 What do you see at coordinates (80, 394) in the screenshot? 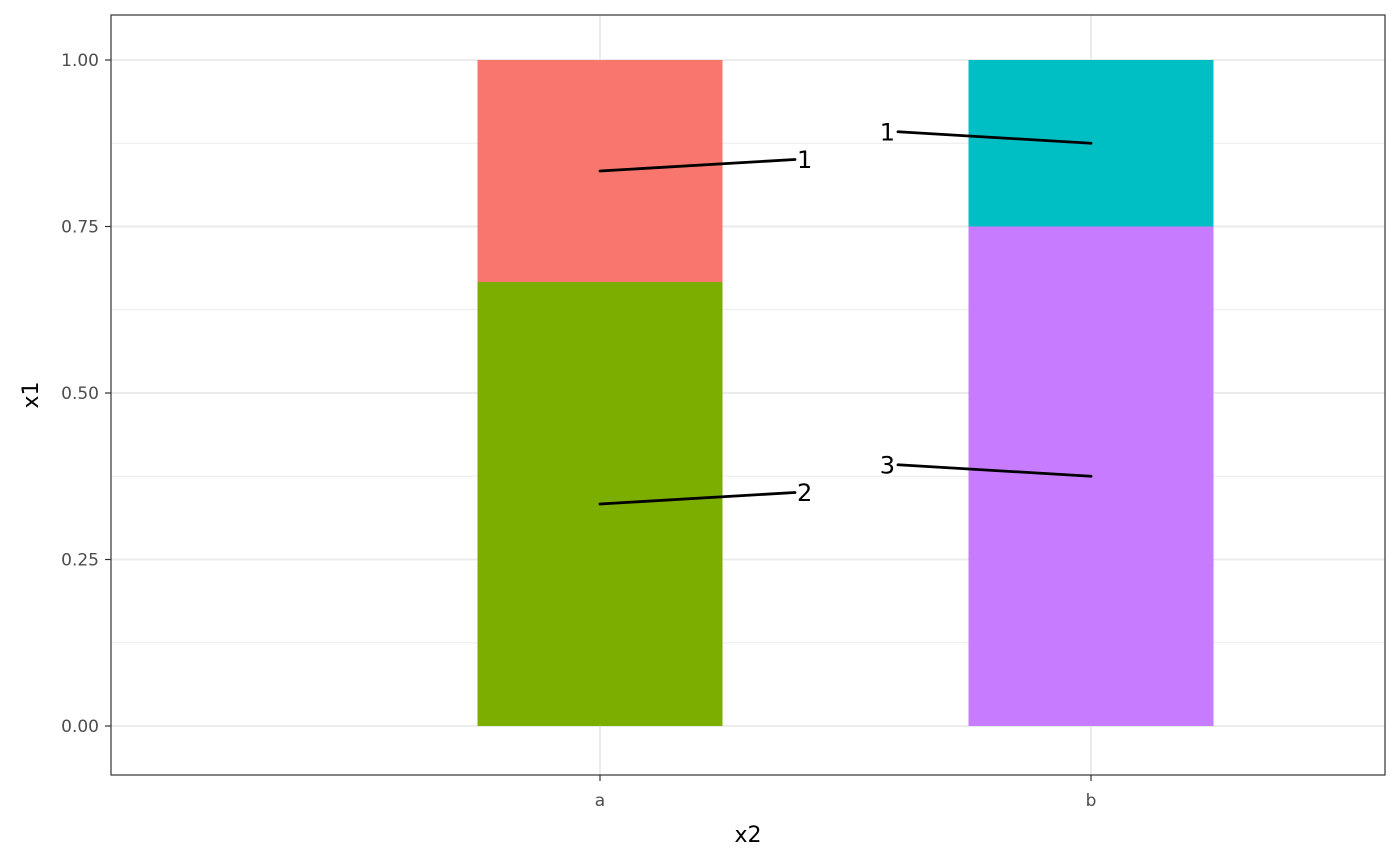
I see `y-tick-label: 0.50` at bounding box center [80, 394].